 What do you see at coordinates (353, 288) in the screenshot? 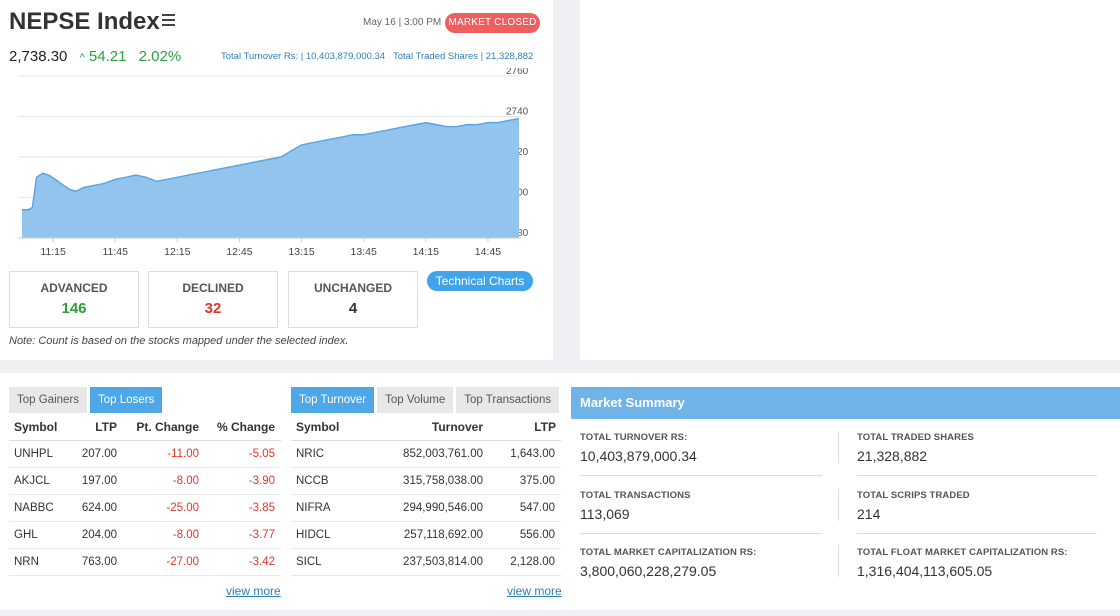
I see `unchanged-label: UNCHANGED` at bounding box center [353, 288].